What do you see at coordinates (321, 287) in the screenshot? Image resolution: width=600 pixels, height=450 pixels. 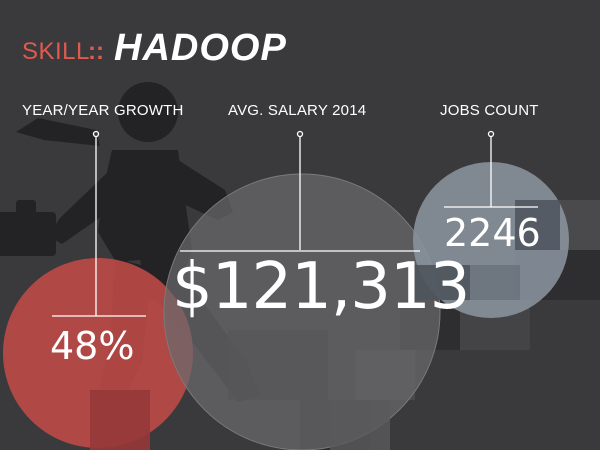 I see `salary-value: $121,313` at bounding box center [321, 287].